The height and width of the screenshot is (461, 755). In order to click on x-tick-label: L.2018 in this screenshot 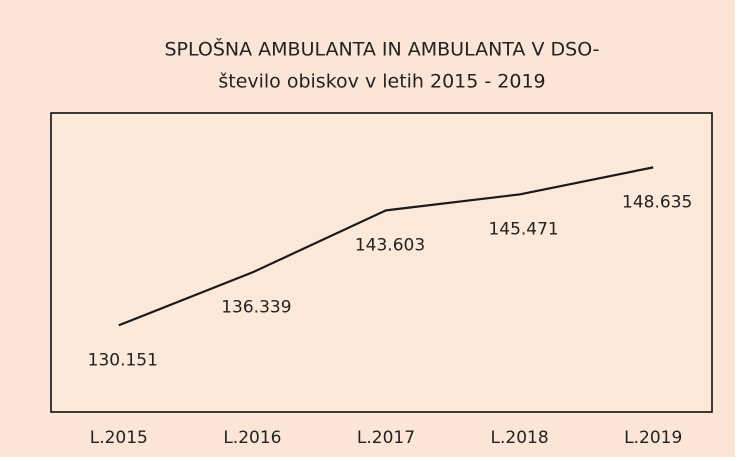, I will do `click(520, 438)`.